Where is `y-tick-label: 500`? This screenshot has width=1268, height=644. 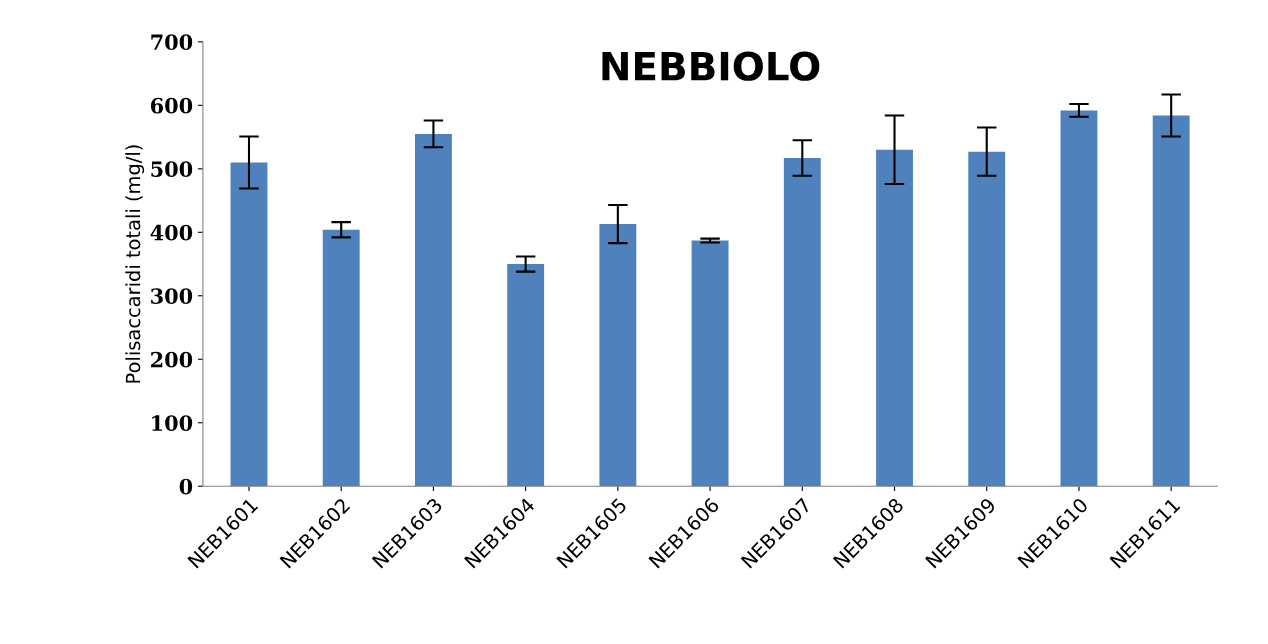 y-tick-label: 500 is located at coordinates (172, 169).